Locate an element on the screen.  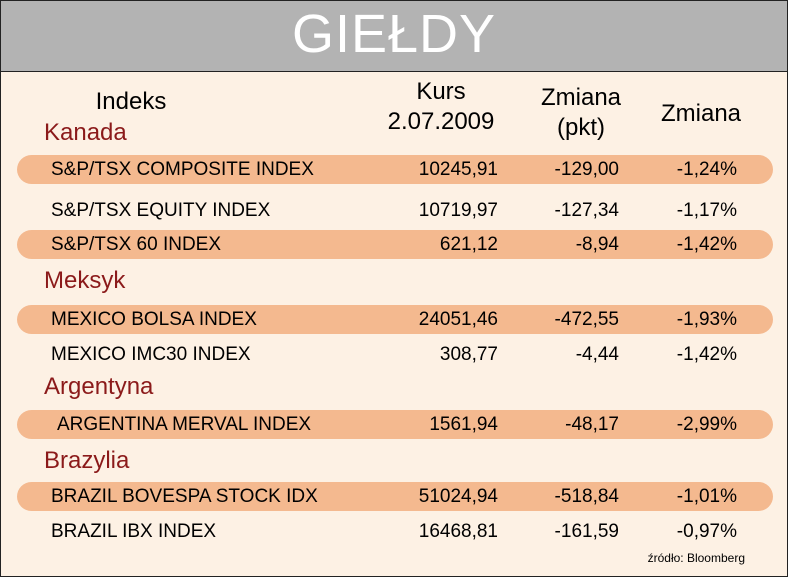
country-label: Kanada is located at coordinates (85, 132).